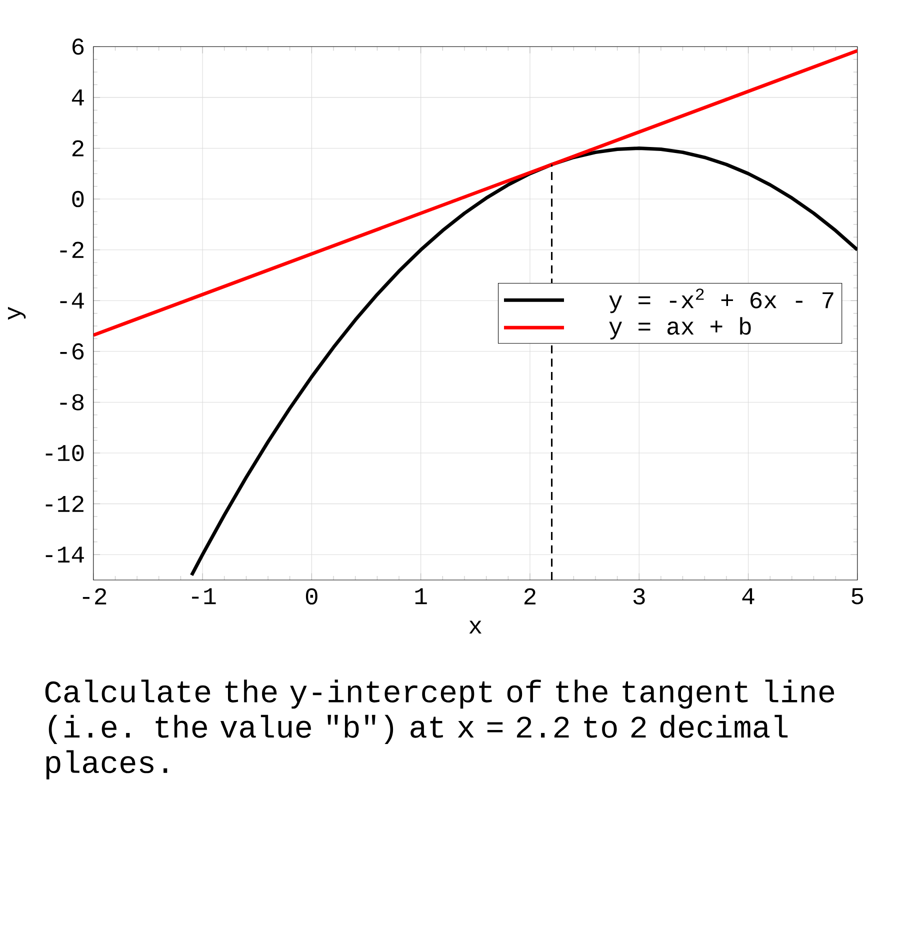  What do you see at coordinates (439, 730) in the screenshot?
I see `text: Calculate the y-intercept of the tangent line (i.e. the value "b") at x = 2.2 to 2 decimal places.` at bounding box center [439, 730].